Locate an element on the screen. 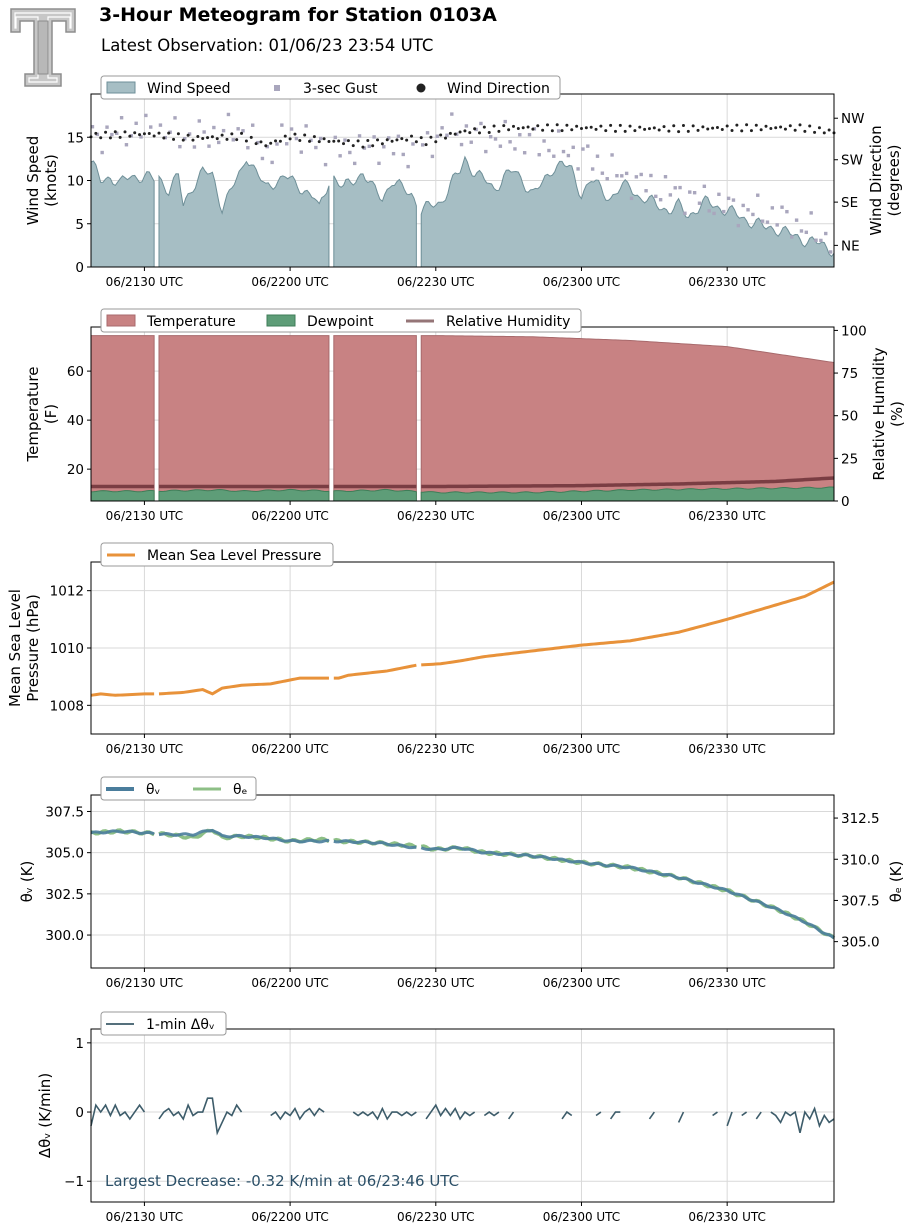 This screenshot has height=1231, width=913. legend-swatch is located at coordinates (421, 88).